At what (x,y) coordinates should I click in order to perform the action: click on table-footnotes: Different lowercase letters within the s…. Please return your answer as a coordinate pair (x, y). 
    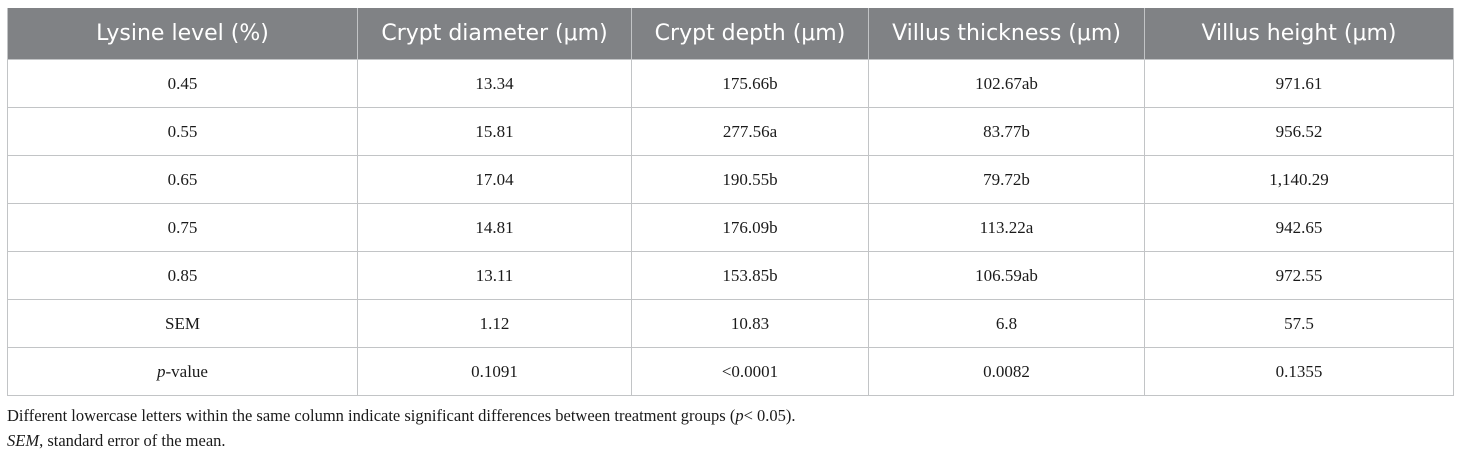
    Looking at the image, I should click on (401, 428).